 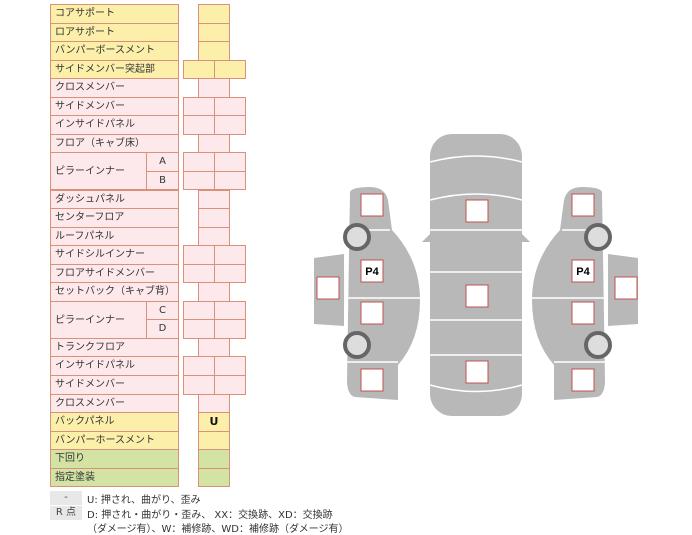 What do you see at coordinates (476, 275) in the screenshot?
I see `center-panel` at bounding box center [476, 275].